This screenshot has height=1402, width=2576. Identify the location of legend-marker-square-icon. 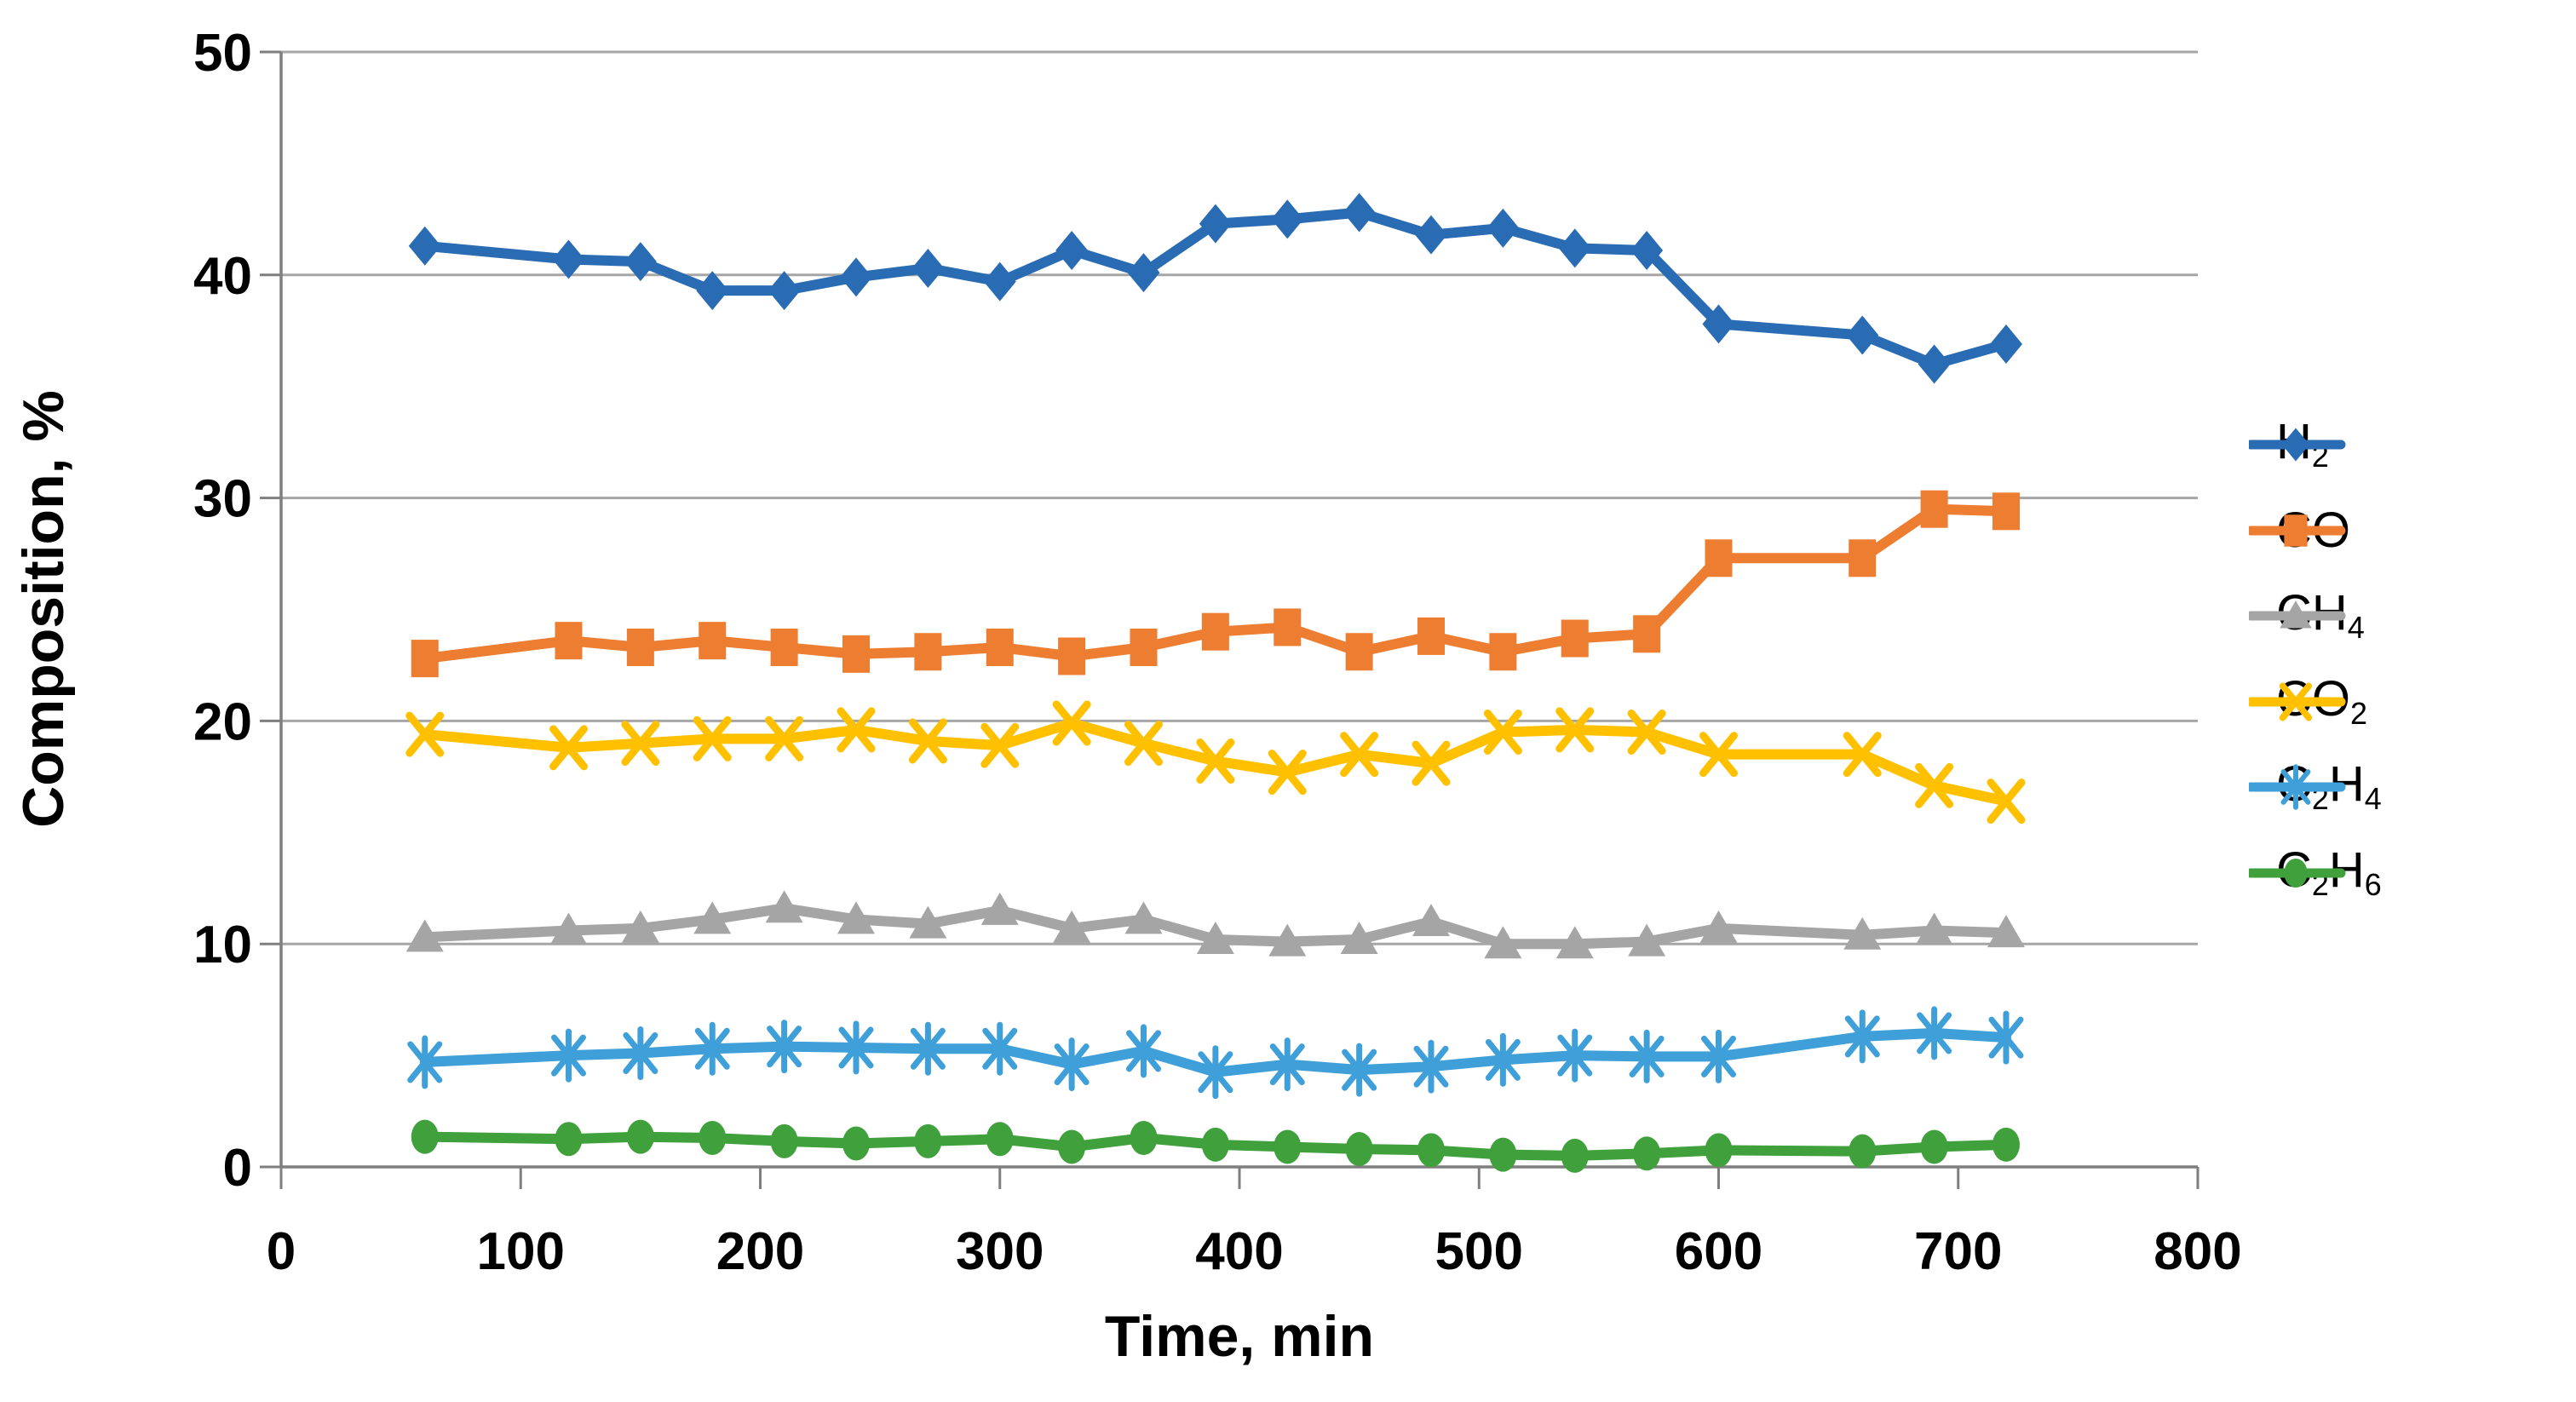
(2297, 530).